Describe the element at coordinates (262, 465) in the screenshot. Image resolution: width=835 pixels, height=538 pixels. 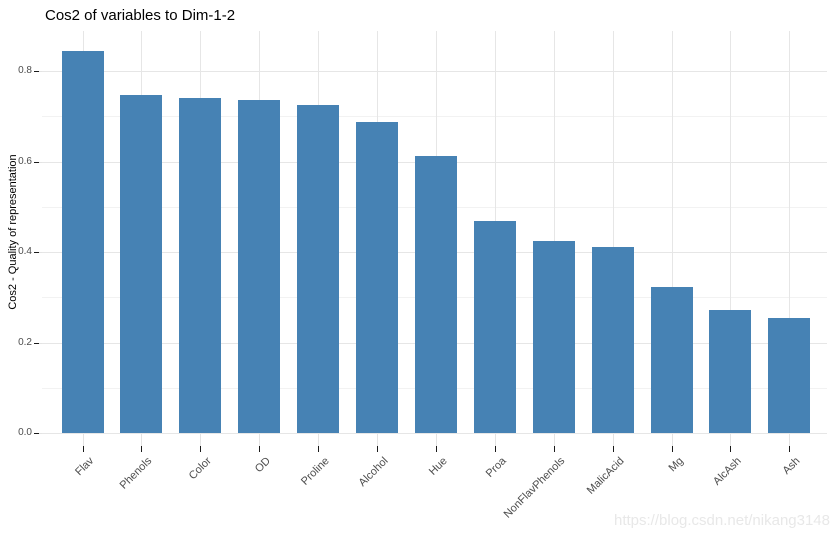
I see `x-tick-label: OD` at that location.